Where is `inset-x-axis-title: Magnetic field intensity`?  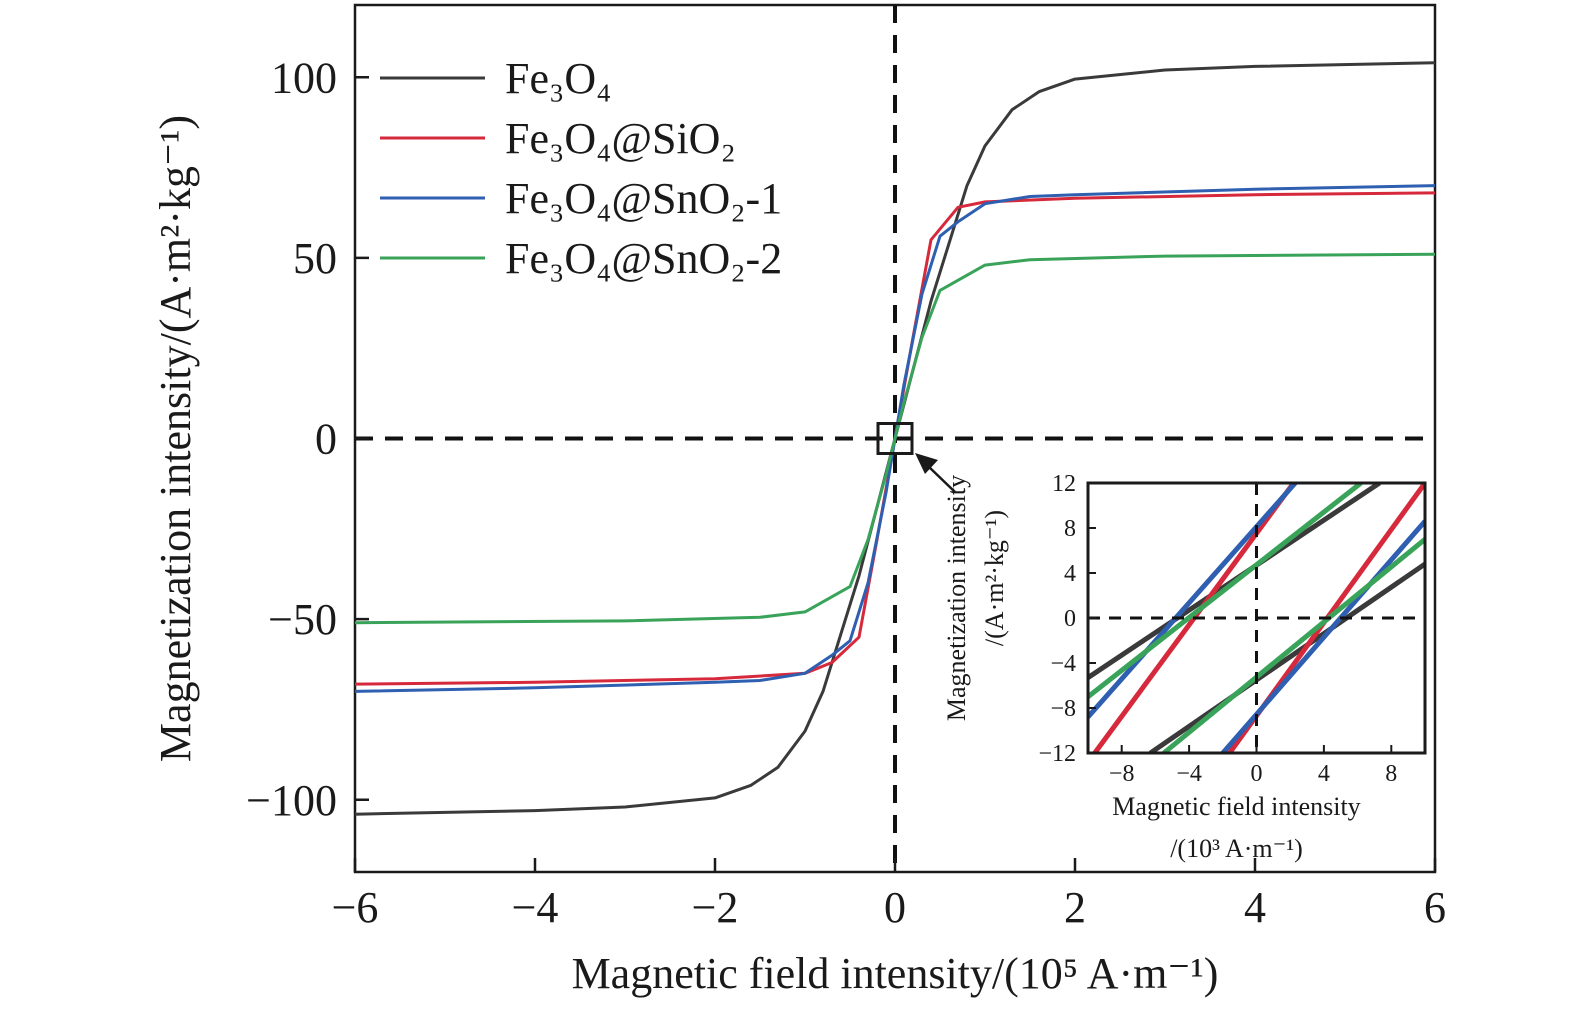 inset-x-axis-title: Magnetic field intensity is located at coordinates (1236, 806).